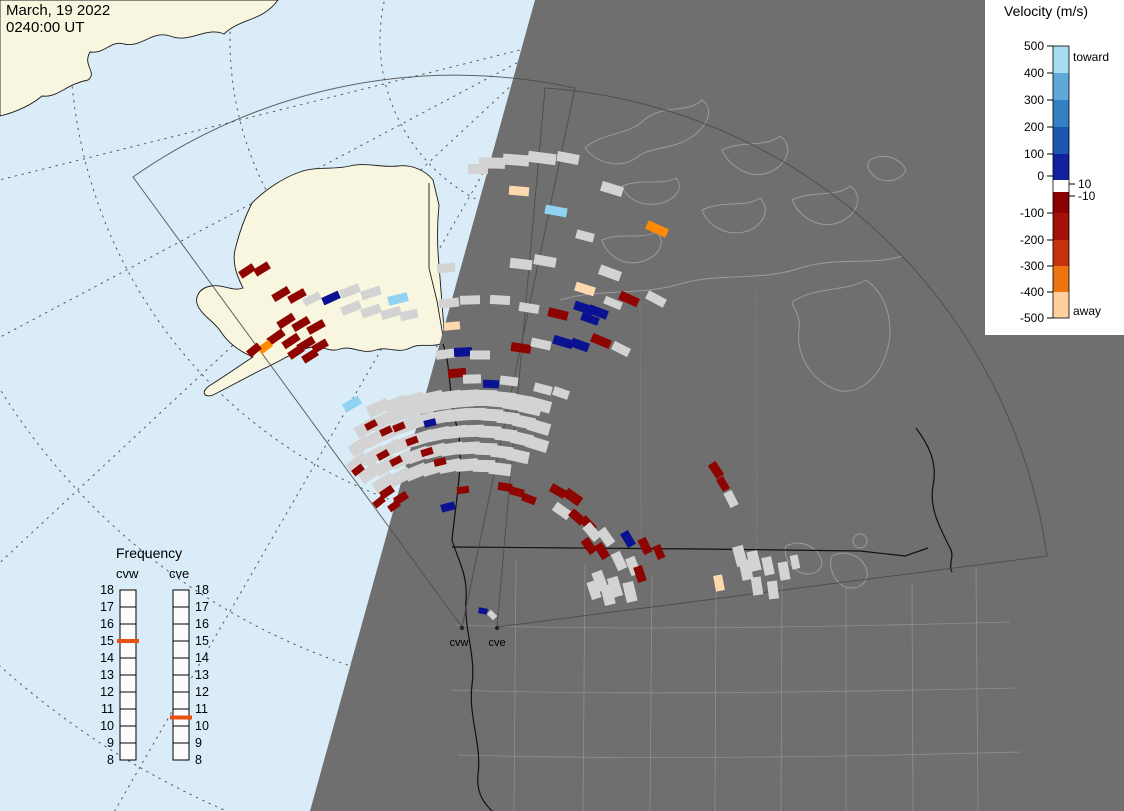 The height and width of the screenshot is (811, 1124). What do you see at coordinates (1032, 240) in the screenshot?
I see `colorbar-tick-label: -200` at bounding box center [1032, 240].